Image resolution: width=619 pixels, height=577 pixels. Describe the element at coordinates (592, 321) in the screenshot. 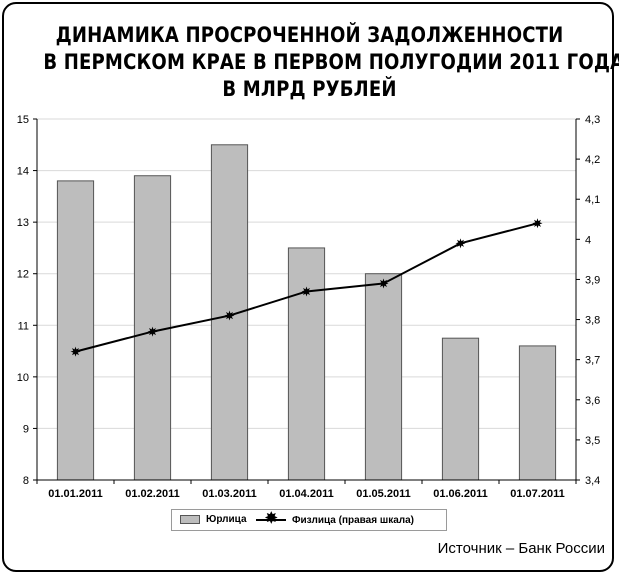

I see `right-tick-label: 3,8` at that location.